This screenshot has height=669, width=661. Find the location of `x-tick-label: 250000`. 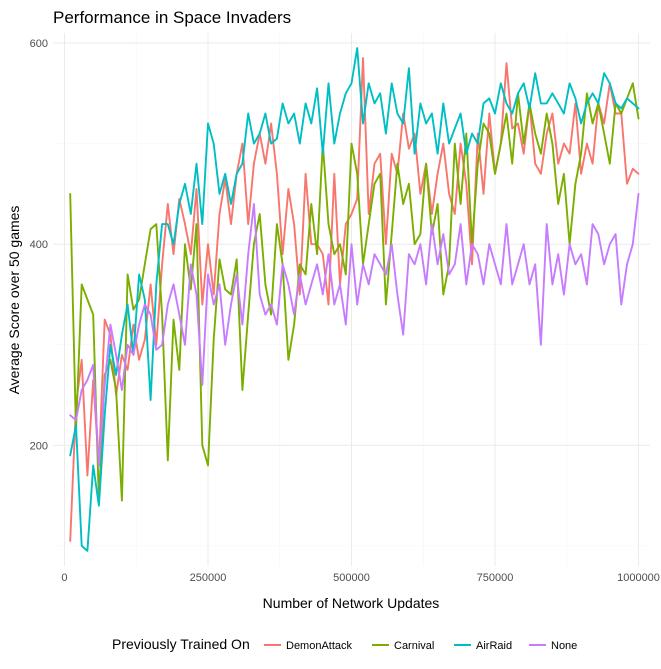

x-tick-label: 250000 is located at coordinates (208, 578).